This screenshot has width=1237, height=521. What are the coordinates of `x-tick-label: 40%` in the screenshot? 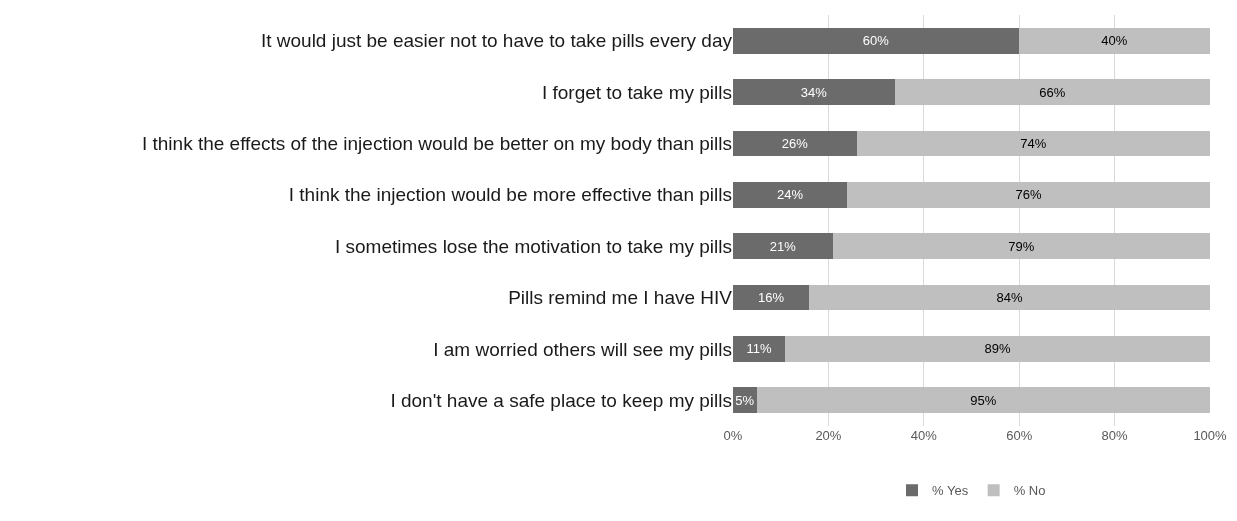 It's located at (924, 435).